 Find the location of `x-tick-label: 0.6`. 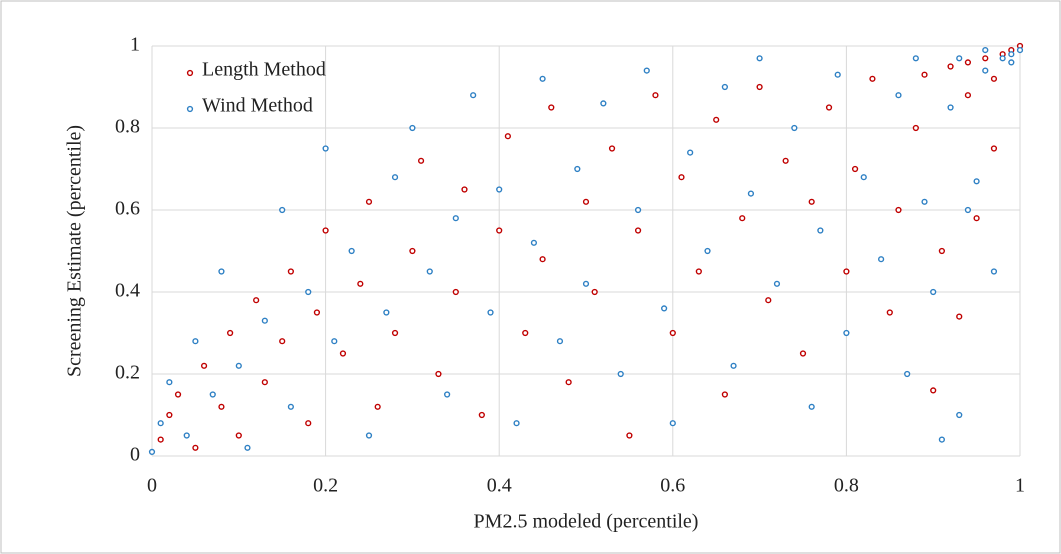

x-tick-label: 0.6 is located at coordinates (672, 486).